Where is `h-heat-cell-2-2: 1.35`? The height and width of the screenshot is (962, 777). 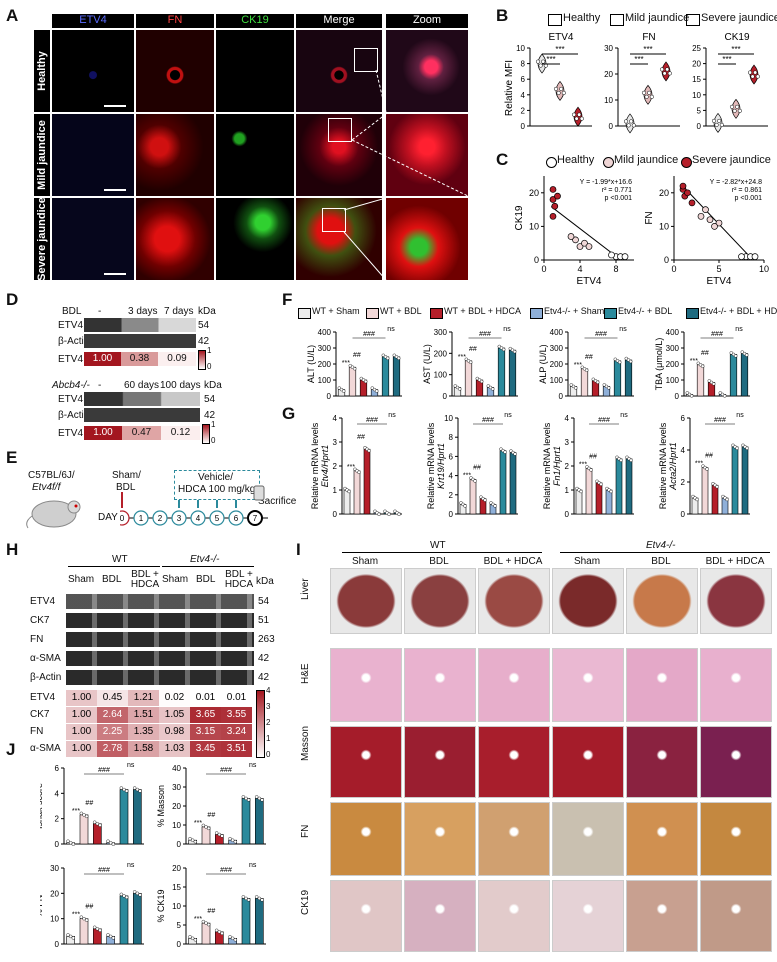
h-heat-cell-2-2: 1.35 is located at coordinates (143, 732).